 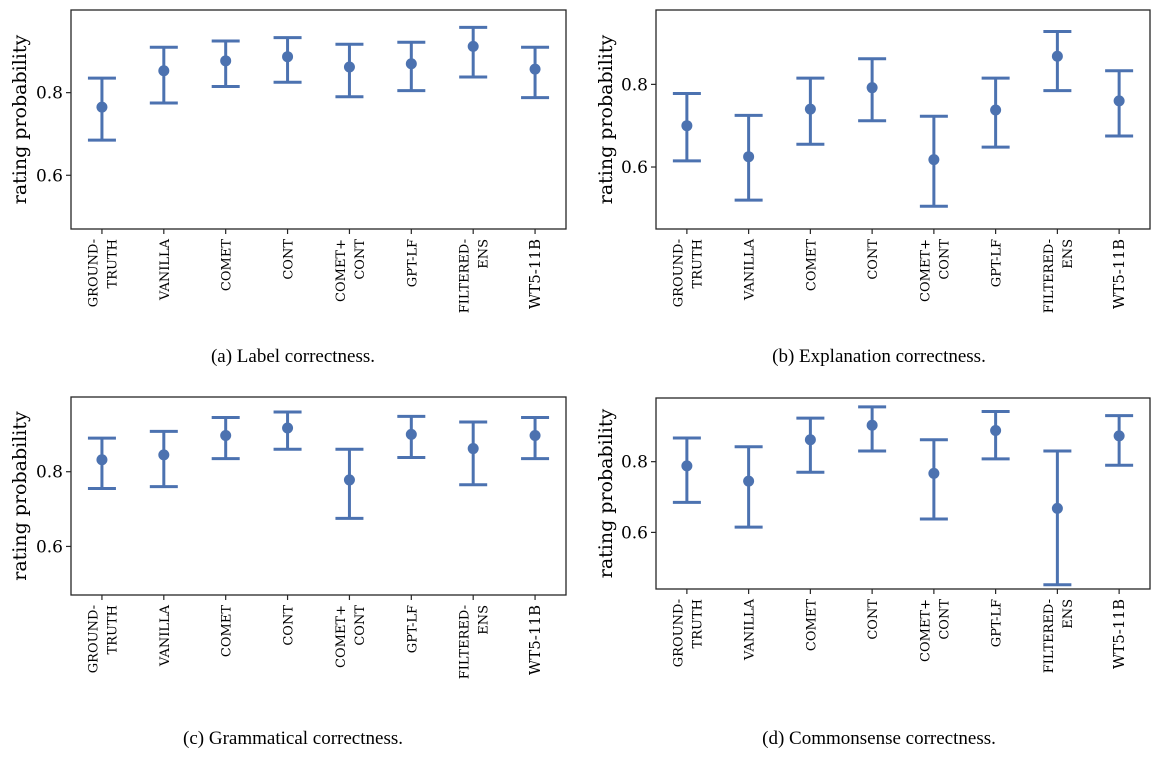 What do you see at coordinates (697, 623) in the screenshot?
I see `x-tick-label-d-0-1: TRUTH` at bounding box center [697, 623].